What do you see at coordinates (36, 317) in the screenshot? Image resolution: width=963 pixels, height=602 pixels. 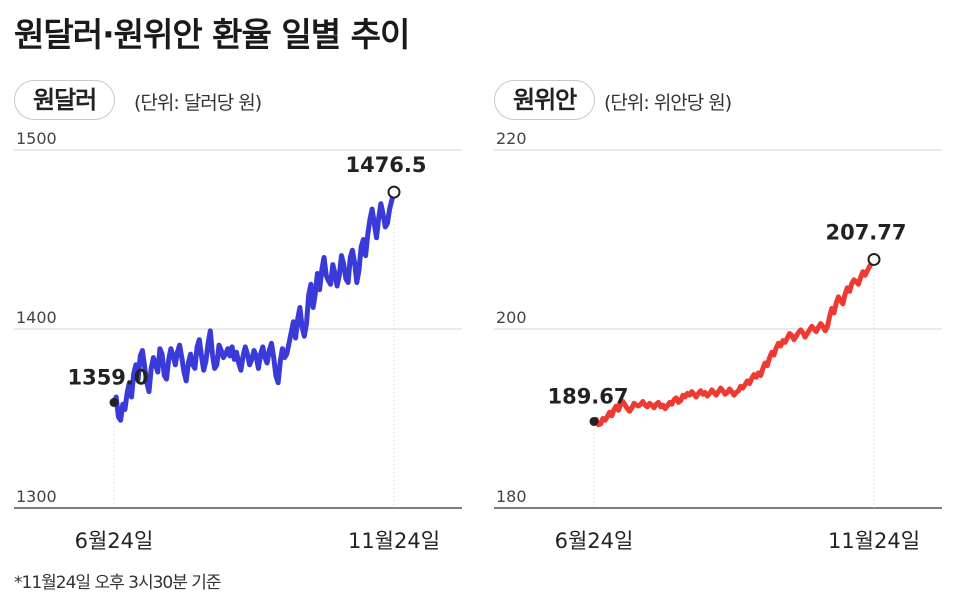 I see `usd-krw-y-tick-label: 1400` at bounding box center [36, 317].